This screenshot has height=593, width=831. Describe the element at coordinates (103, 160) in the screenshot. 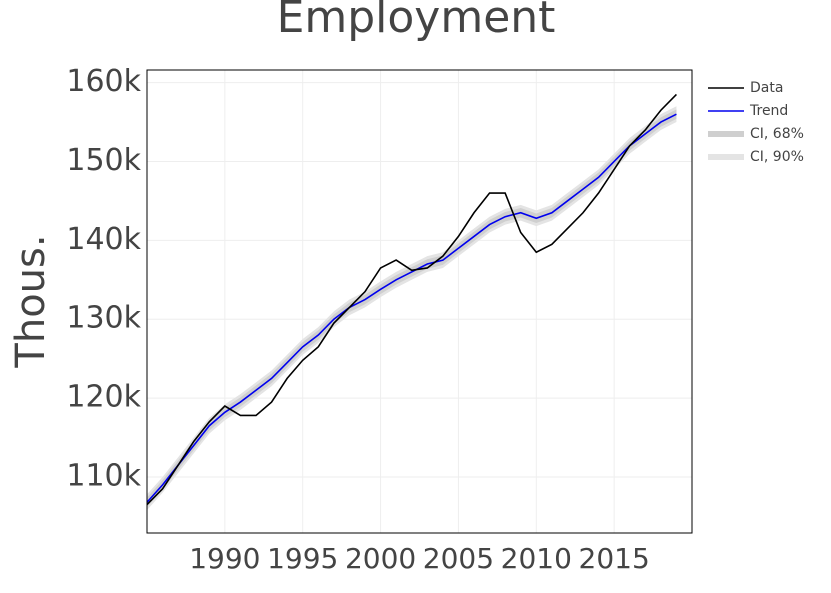

I see `y-tick-label: 150k` at that location.